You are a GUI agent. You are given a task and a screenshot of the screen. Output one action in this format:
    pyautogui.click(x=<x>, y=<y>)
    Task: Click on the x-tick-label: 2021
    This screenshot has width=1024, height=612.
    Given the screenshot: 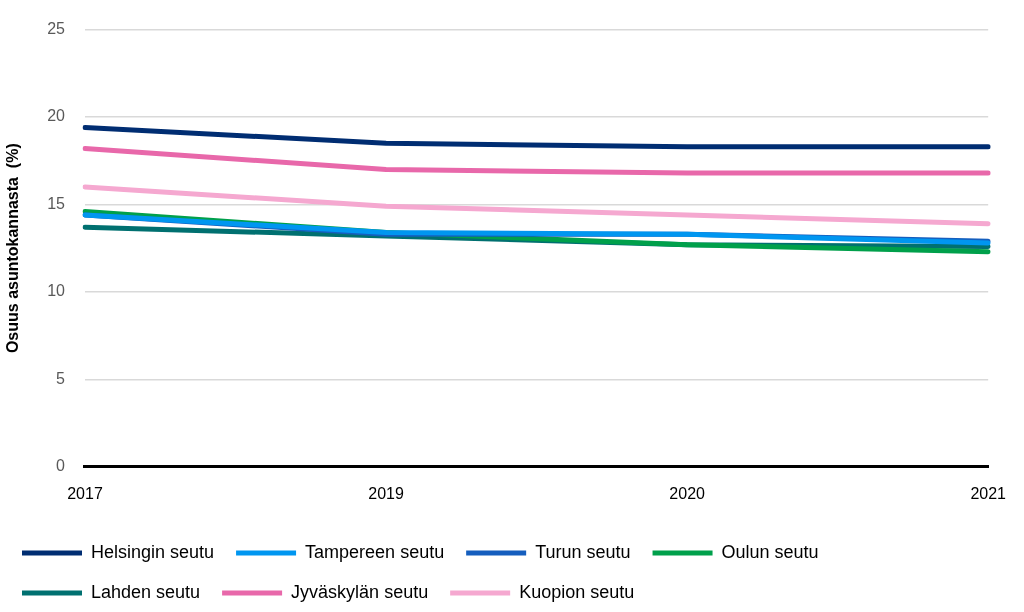 What is the action you would take?
    pyautogui.click(x=988, y=493)
    